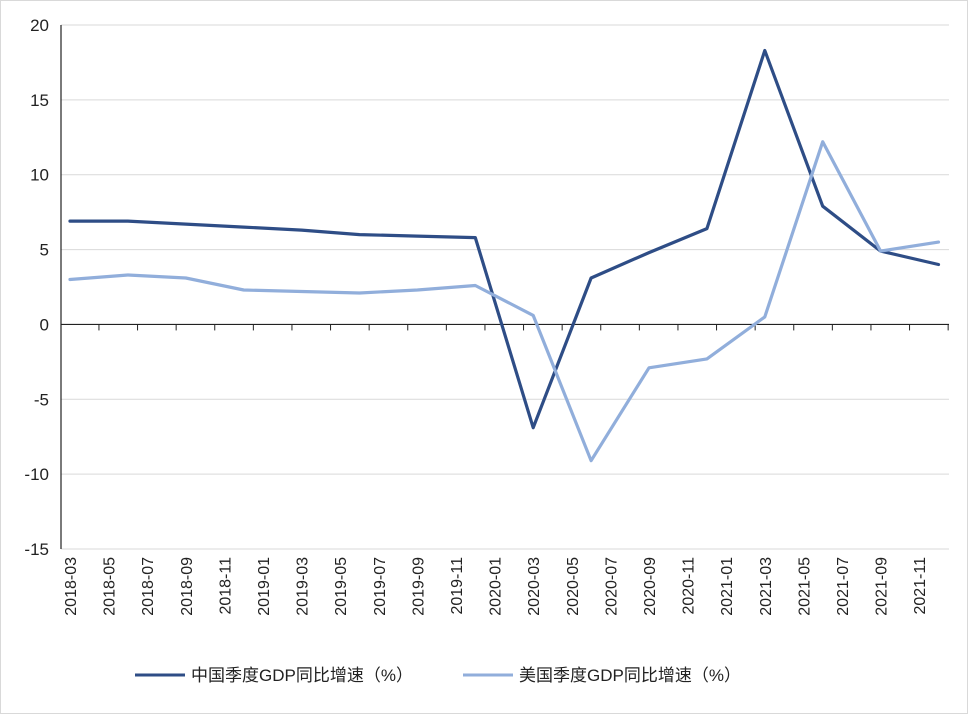 The height and width of the screenshot is (718, 968). What do you see at coordinates (630, 675) in the screenshot?
I see `legend-label-usa: 美国季度GDP同比增速（%）` at bounding box center [630, 675].